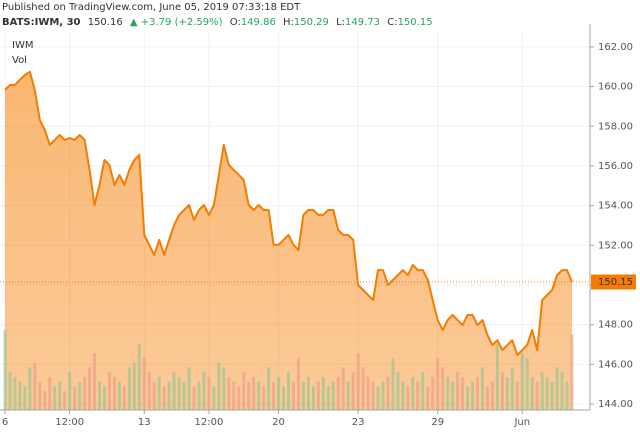 Image resolution: width=640 pixels, height=432 pixels. Describe the element at coordinates (615, 87) in the screenshot. I see `y-tick-label: 160.00` at that location.